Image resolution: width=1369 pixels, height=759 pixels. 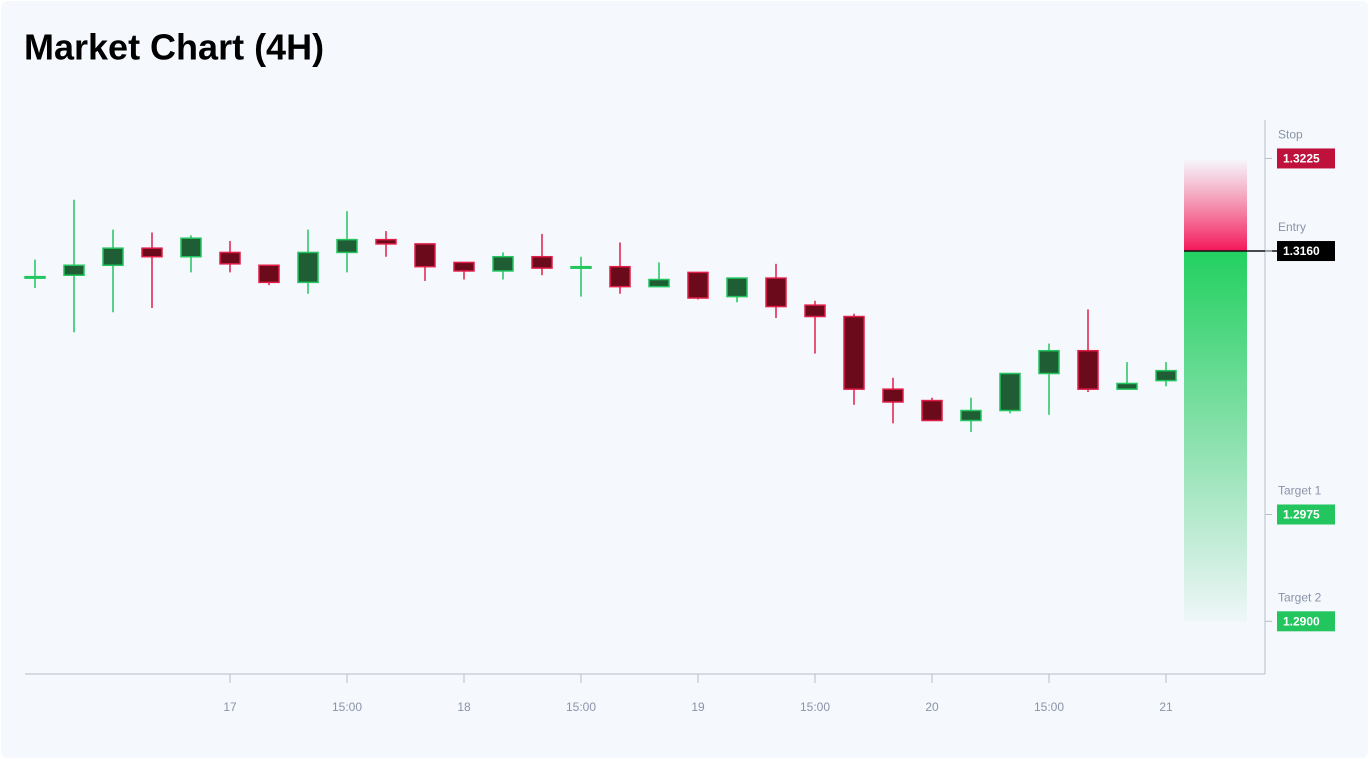 I want to click on x-tick-label: 20, so click(x=932, y=707).